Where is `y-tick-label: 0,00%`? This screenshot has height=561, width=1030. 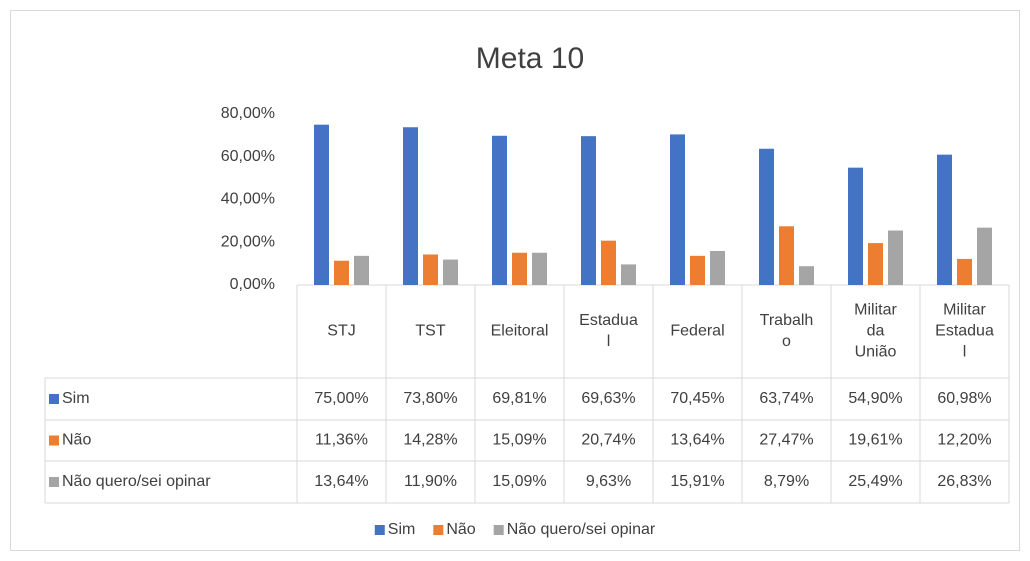
y-tick-label: 0,00% is located at coordinates (252, 284).